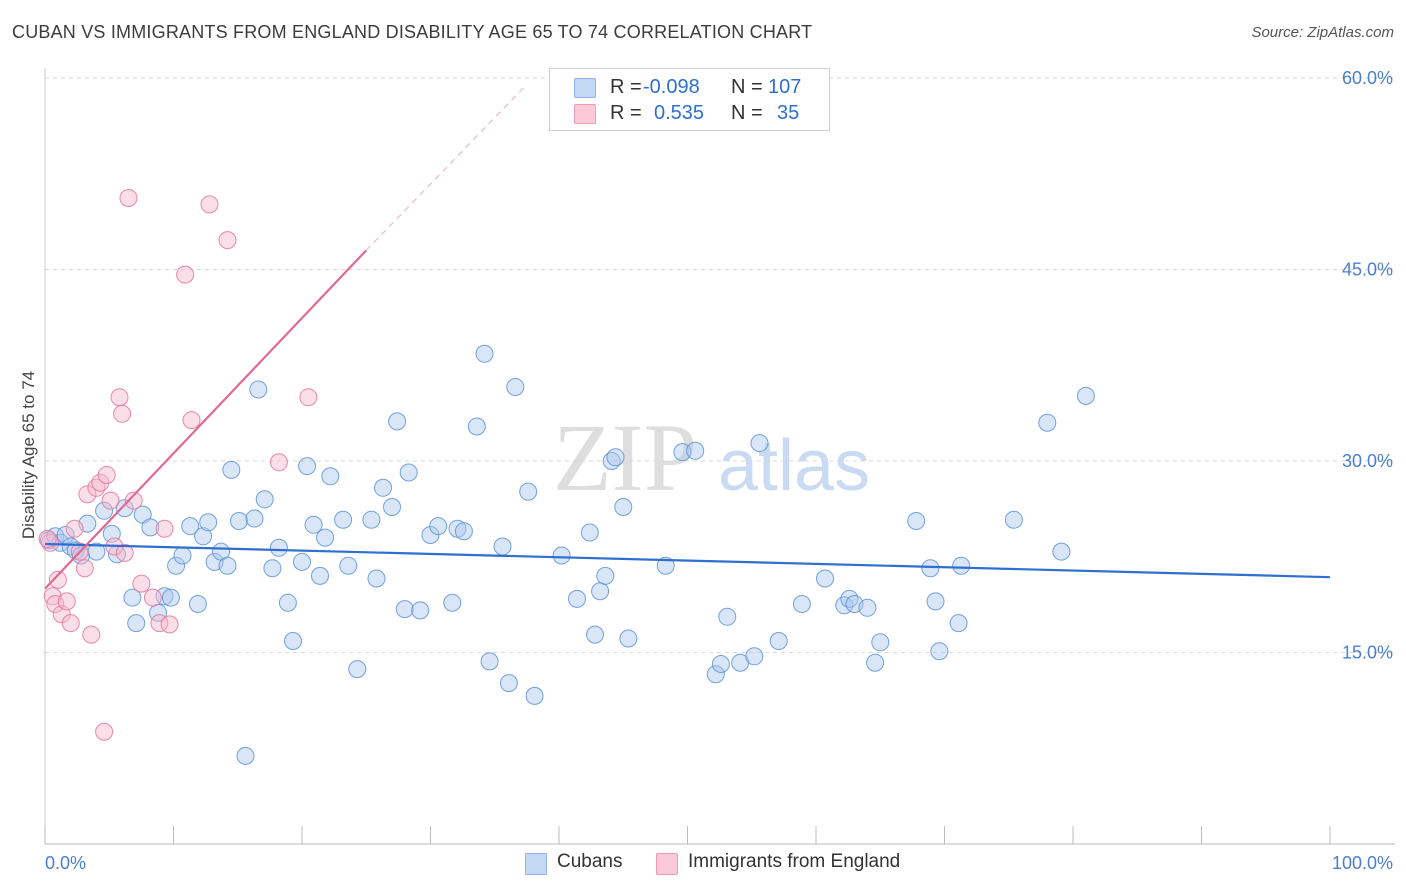  I want to click on watermark: ZIP atlas, so click(711, 457).